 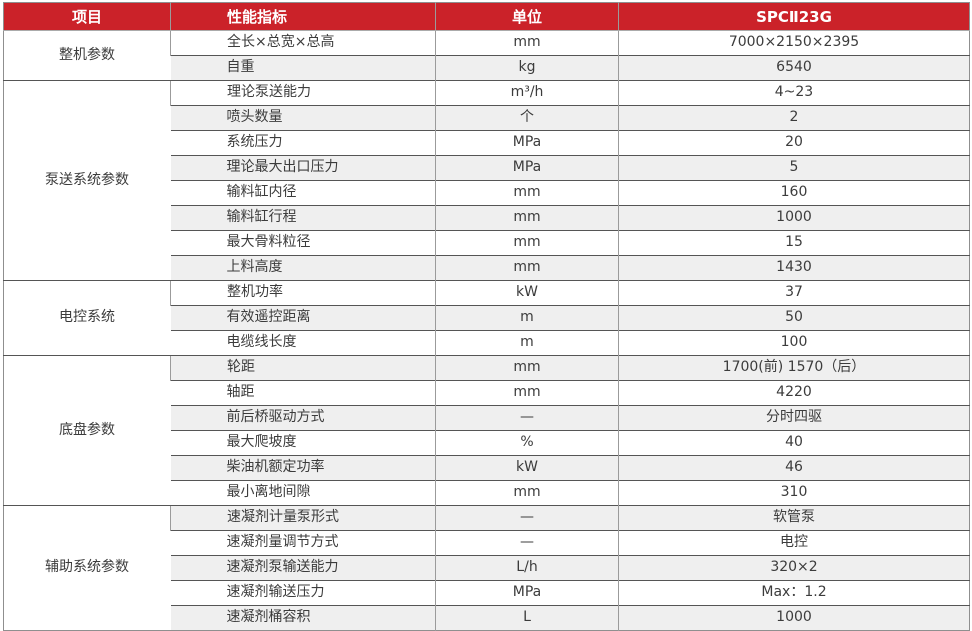 I want to click on table-row: 前后桥驱动方式 — 分时四驱, so click(x=487, y=418).